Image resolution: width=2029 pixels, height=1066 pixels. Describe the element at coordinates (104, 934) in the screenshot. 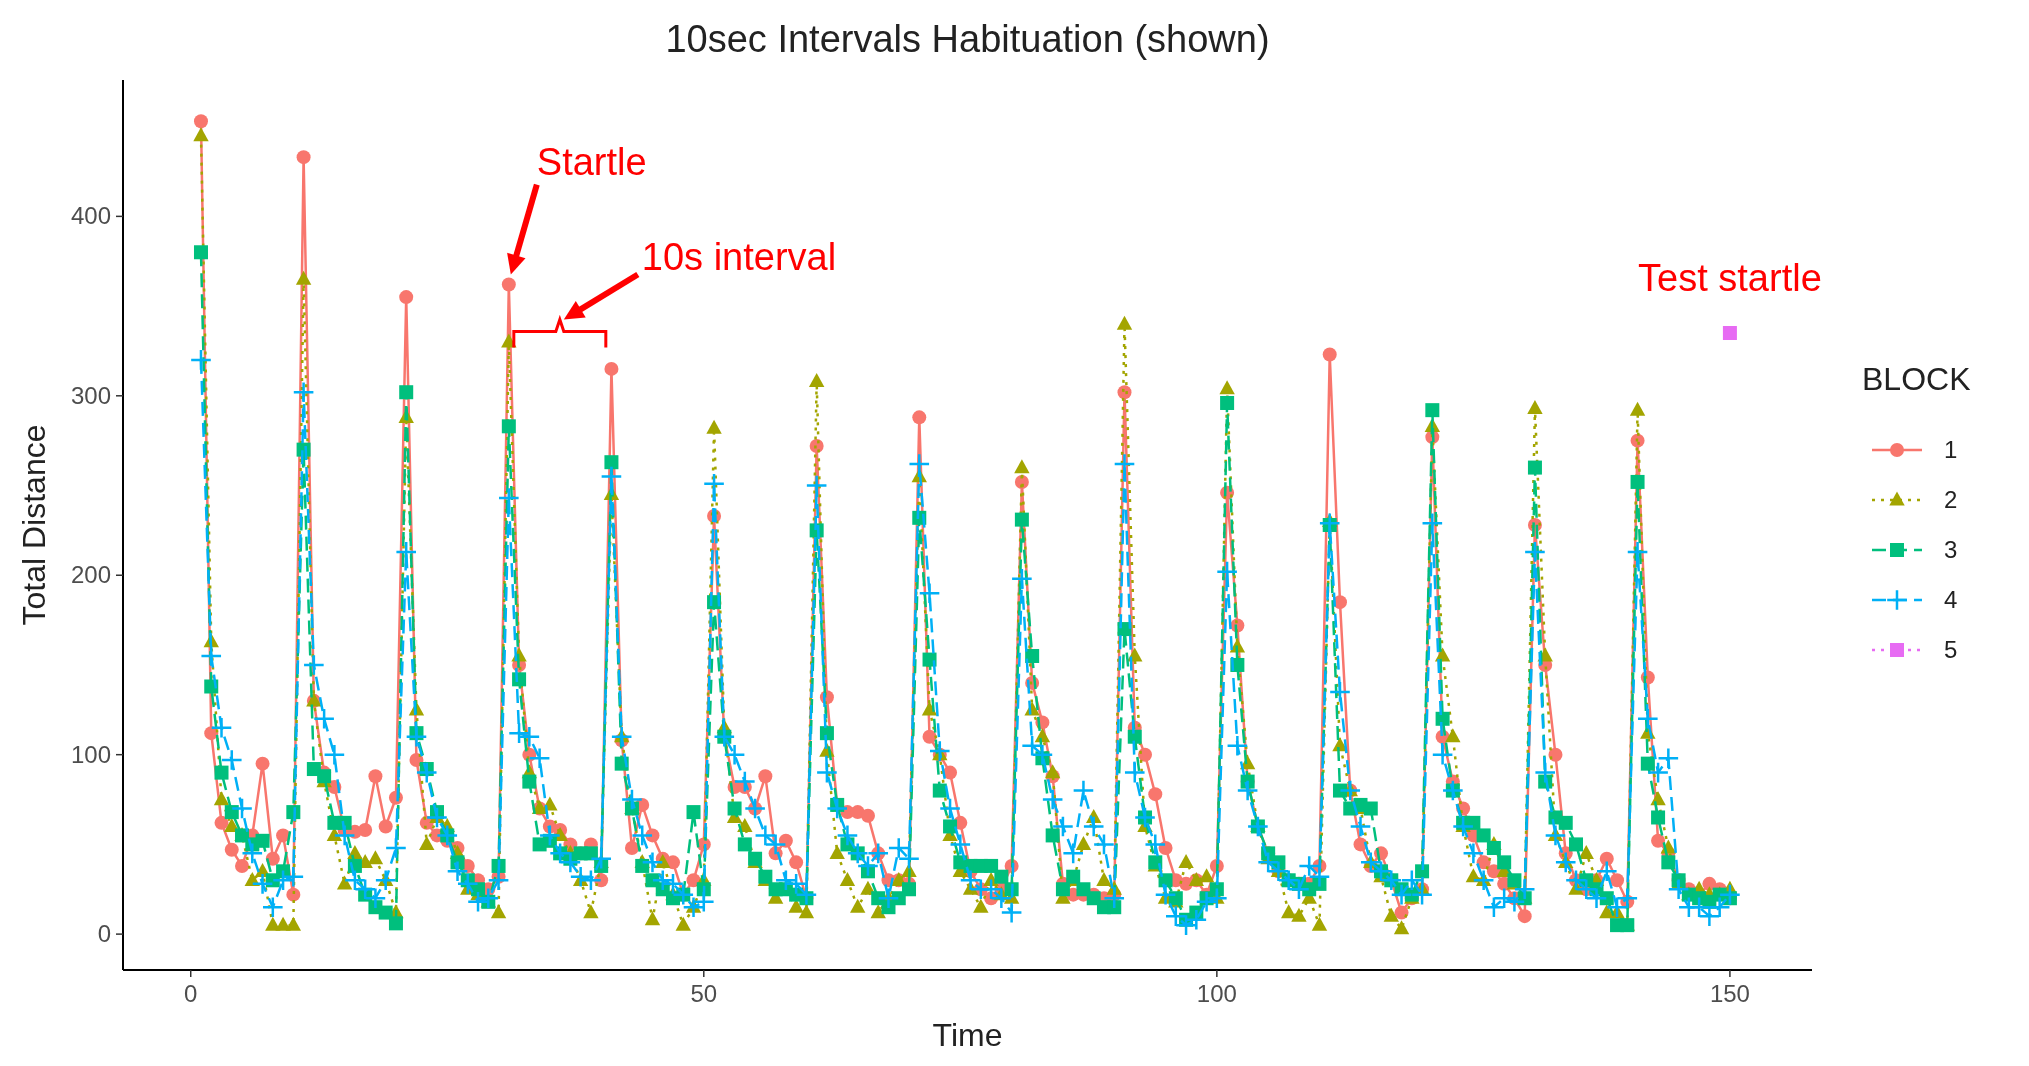

I see `y-tick-label: 0` at that location.